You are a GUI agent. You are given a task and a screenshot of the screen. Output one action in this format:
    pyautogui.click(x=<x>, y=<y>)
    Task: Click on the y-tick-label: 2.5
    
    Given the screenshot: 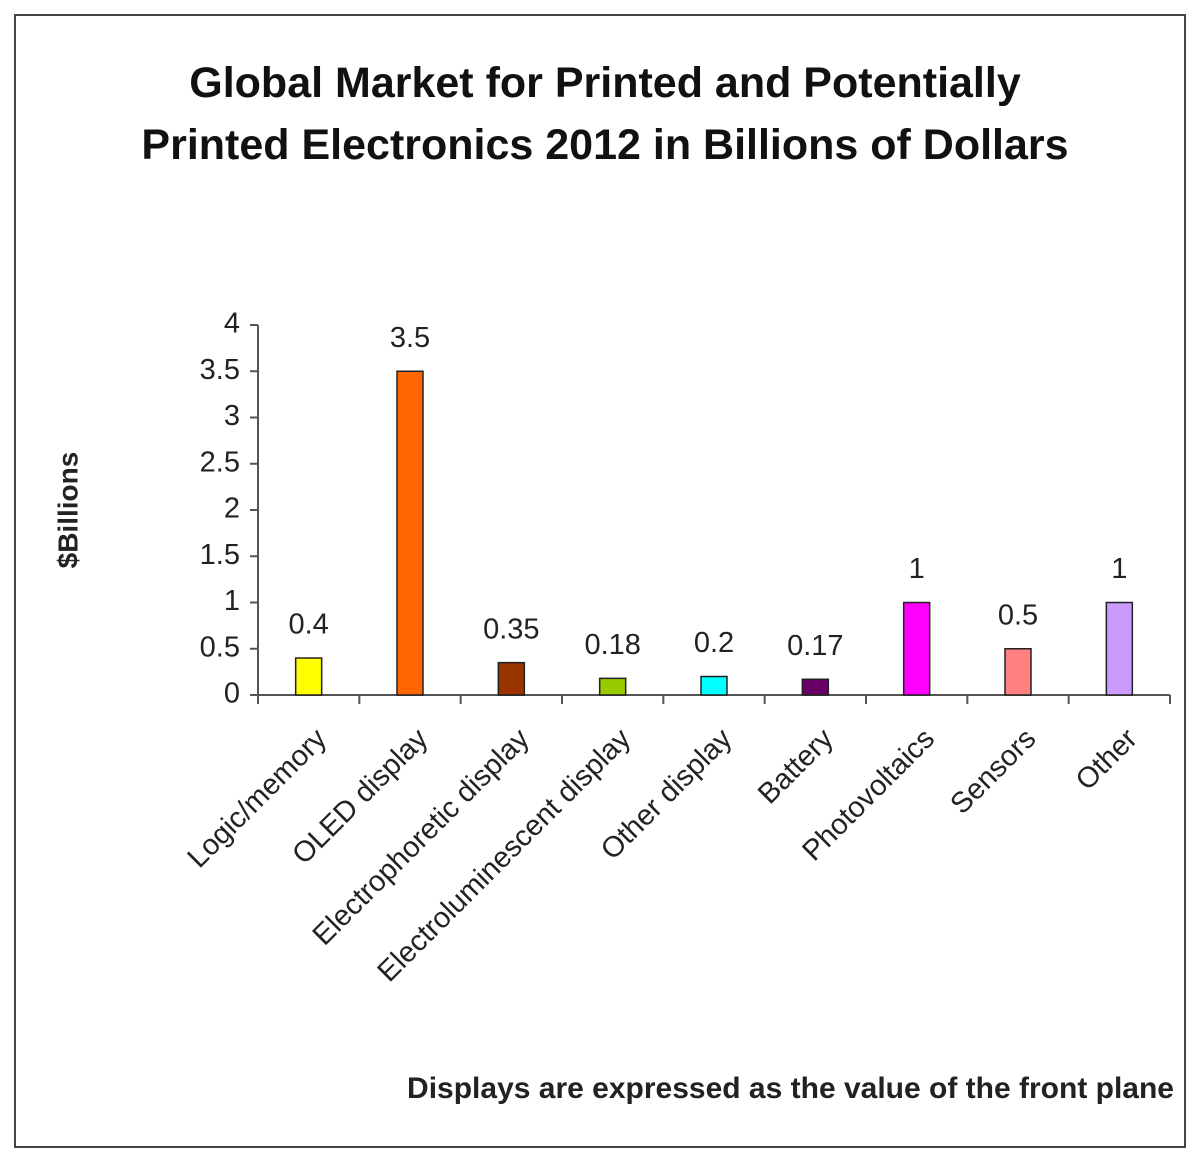 What is the action you would take?
    pyautogui.click(x=220, y=462)
    